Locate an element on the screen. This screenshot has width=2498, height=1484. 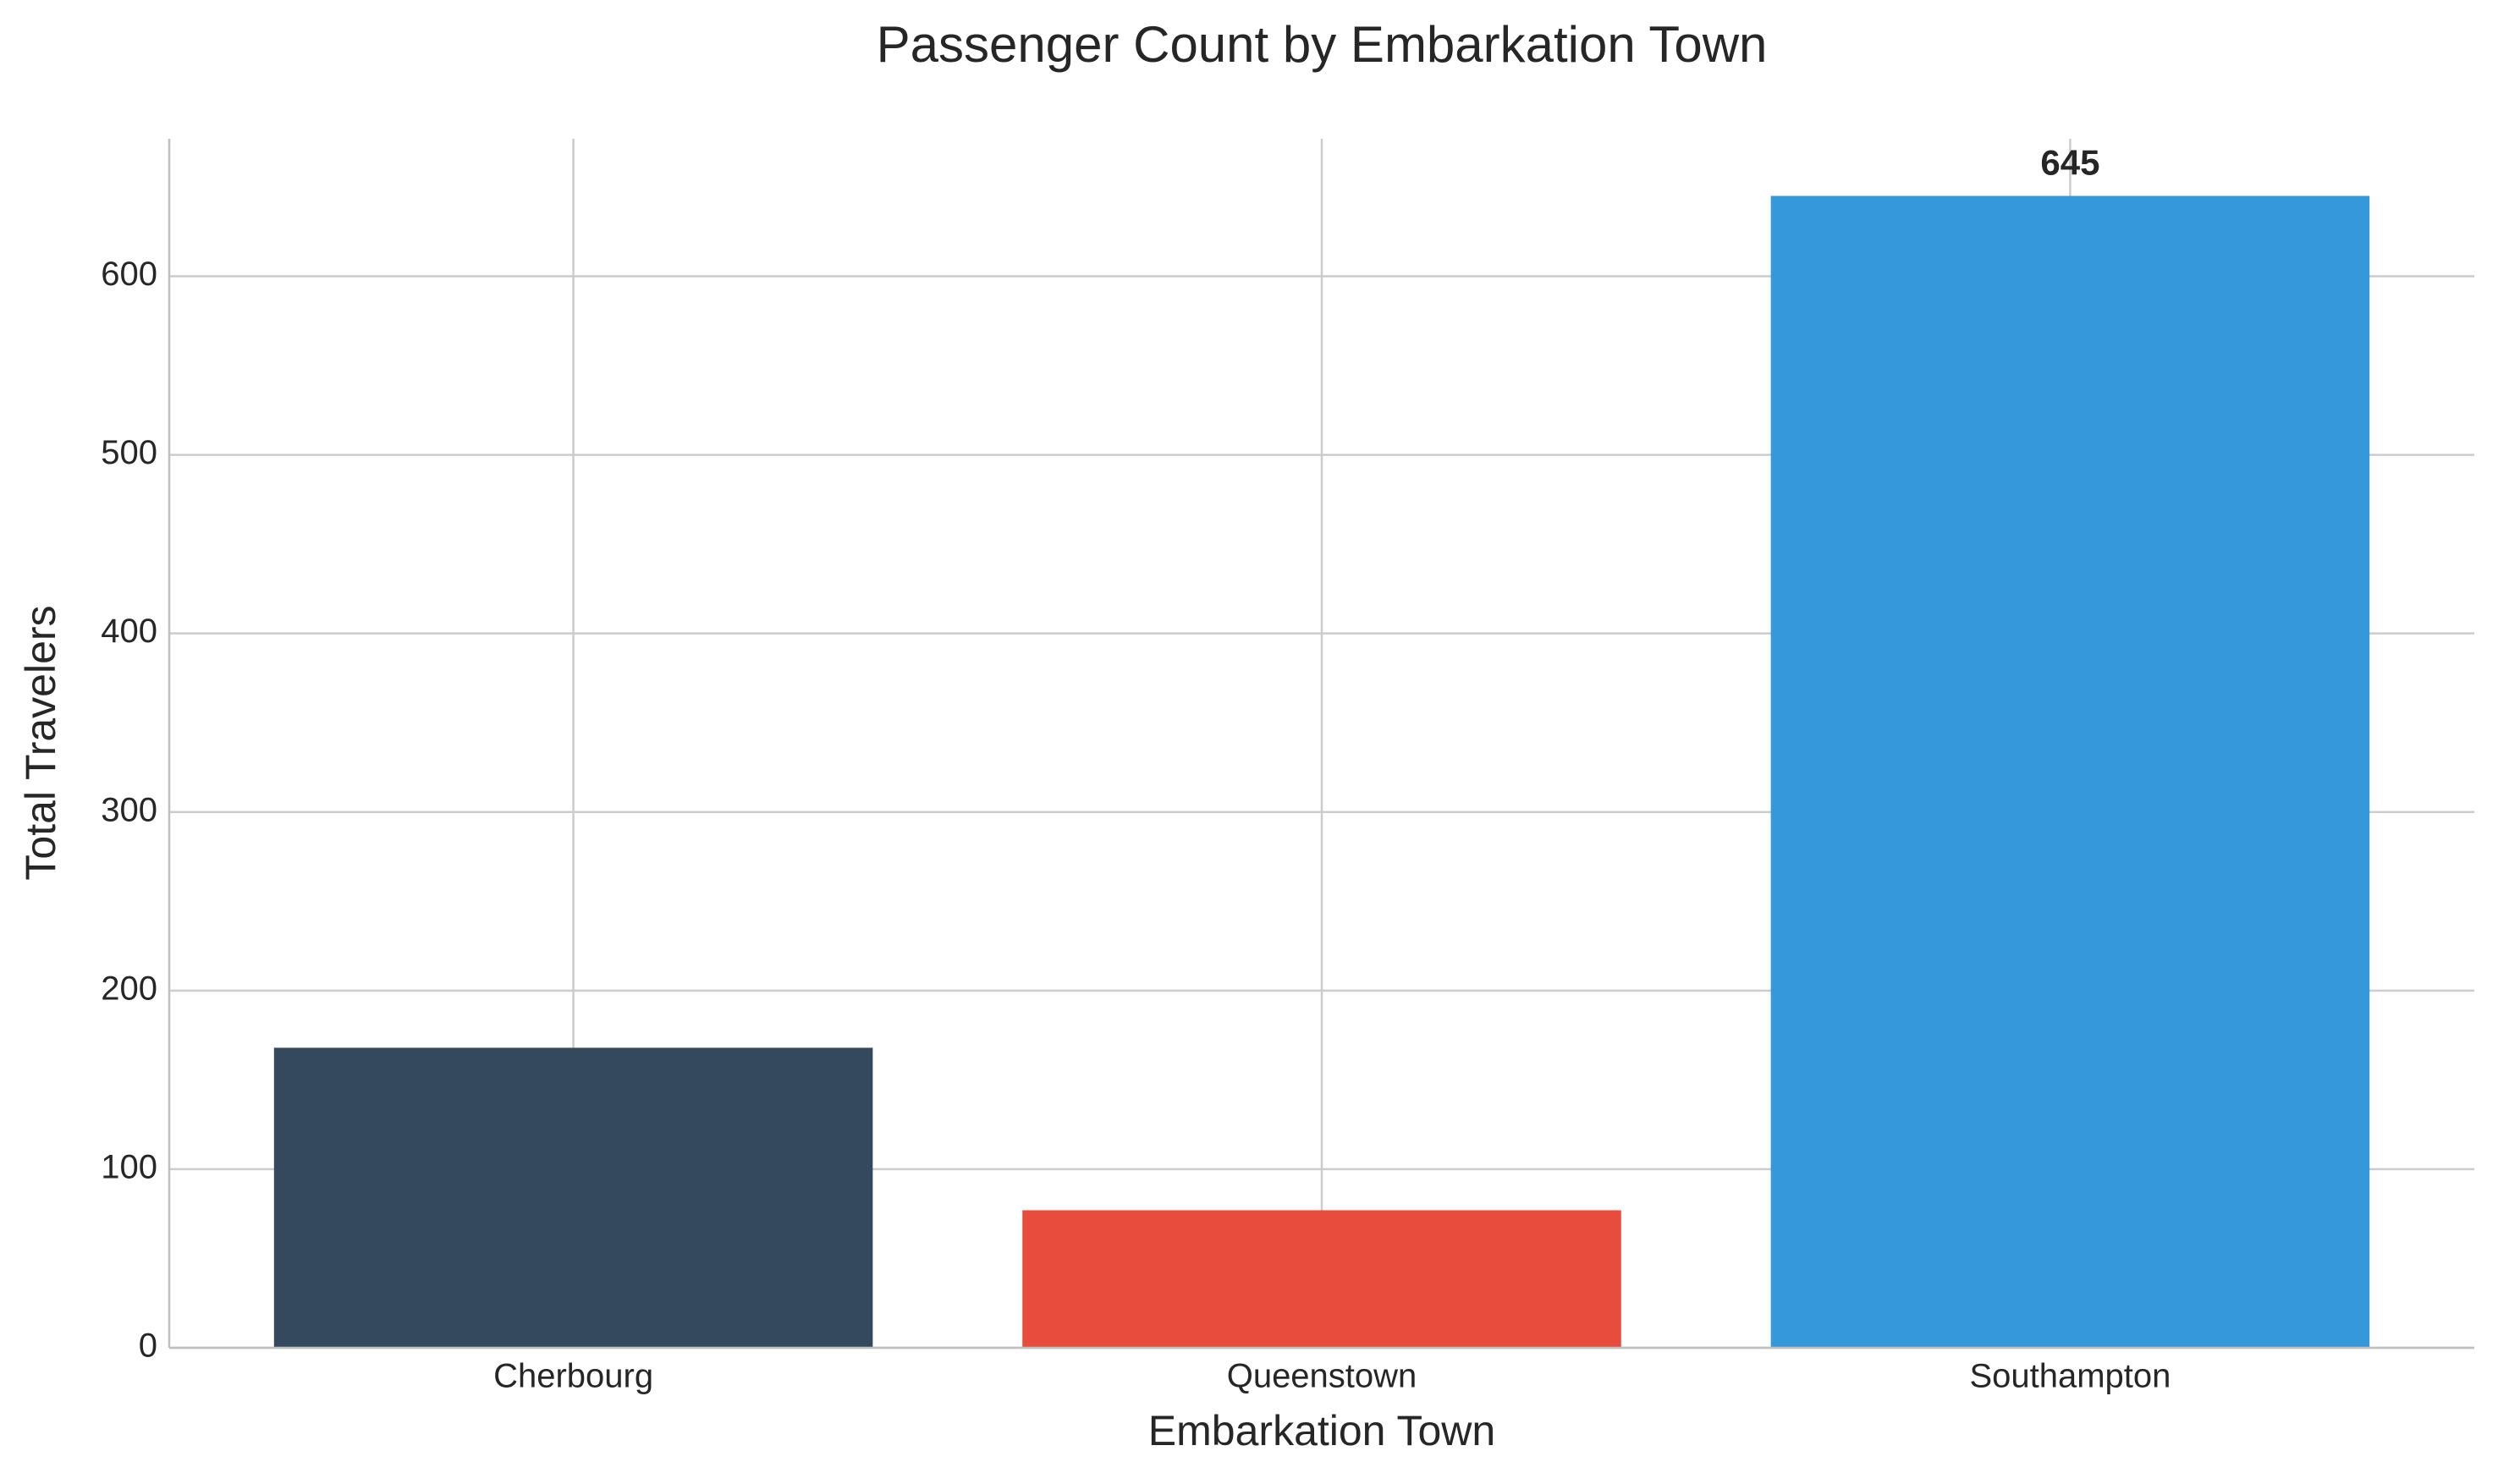
y-tick-label: 300 is located at coordinates (129, 809).